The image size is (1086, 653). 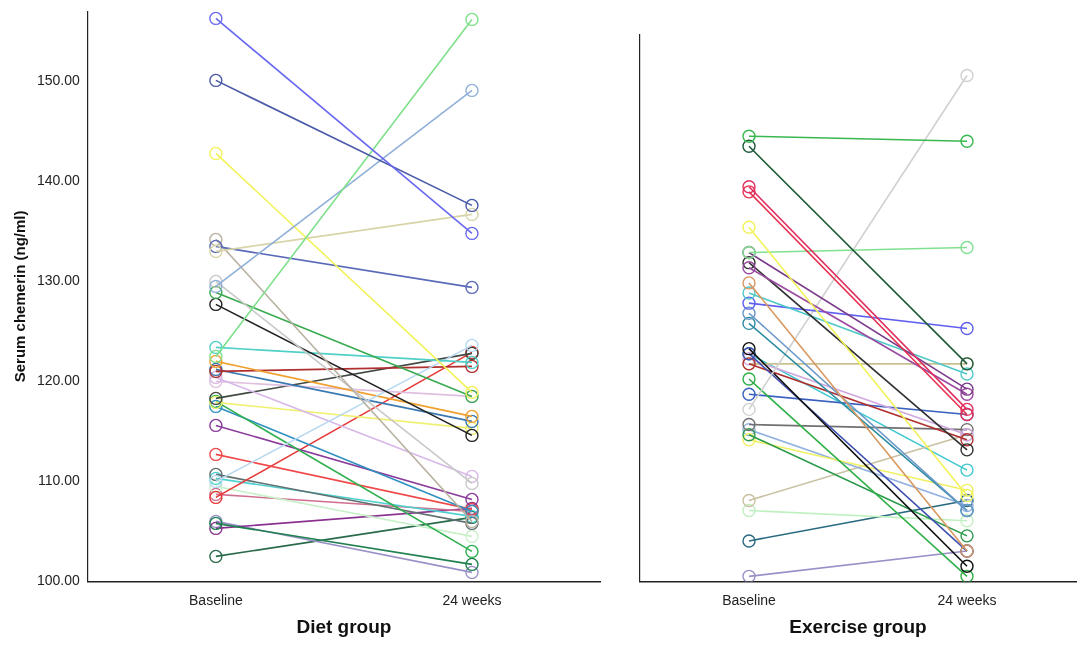 I want to click on x-axis-title: Diet group, so click(x=344, y=626).